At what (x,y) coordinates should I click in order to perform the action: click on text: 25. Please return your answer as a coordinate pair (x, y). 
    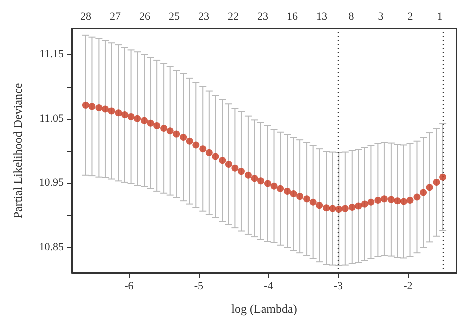
    Looking at the image, I should click on (174, 17).